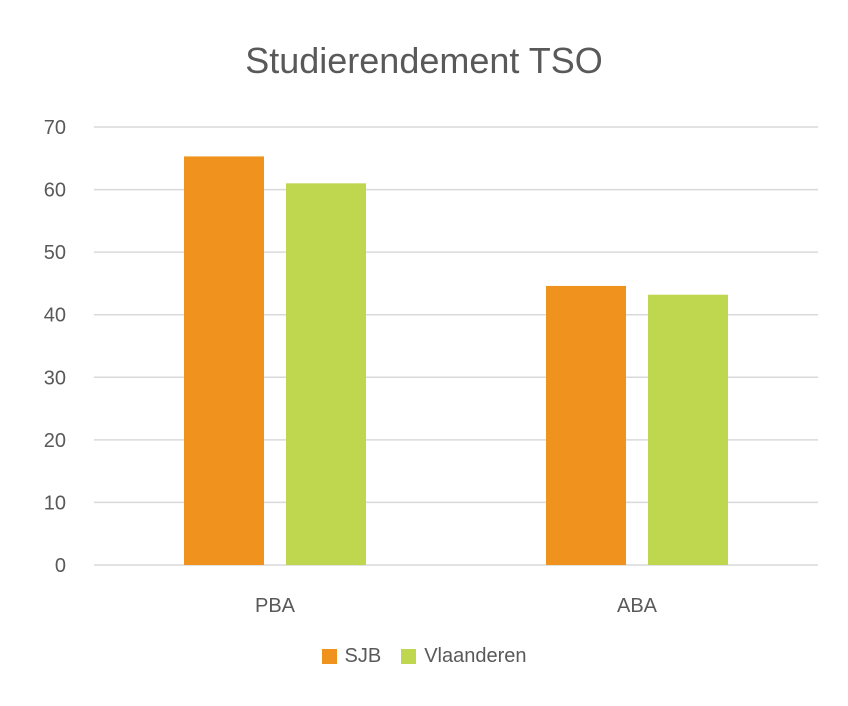  What do you see at coordinates (55, 316) in the screenshot?
I see `y-tick-label: 40` at bounding box center [55, 316].